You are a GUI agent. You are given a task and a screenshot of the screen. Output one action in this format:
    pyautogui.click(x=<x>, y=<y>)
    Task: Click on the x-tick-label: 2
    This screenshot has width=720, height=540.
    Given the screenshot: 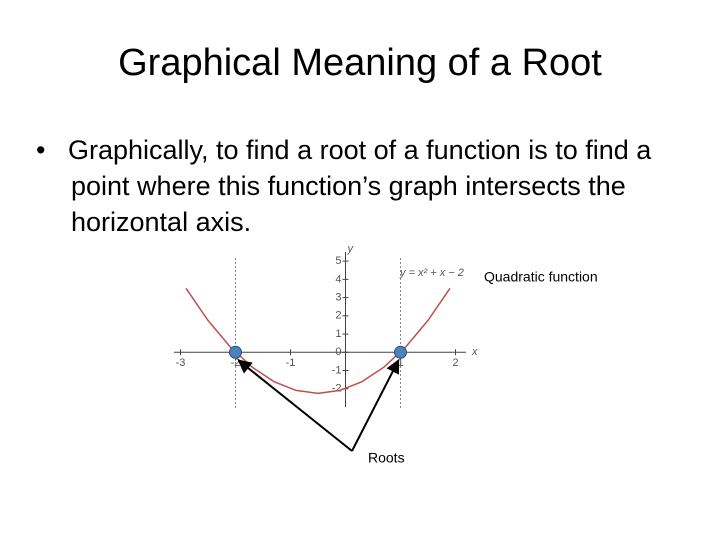 What is the action you would take?
    pyautogui.click(x=455, y=363)
    